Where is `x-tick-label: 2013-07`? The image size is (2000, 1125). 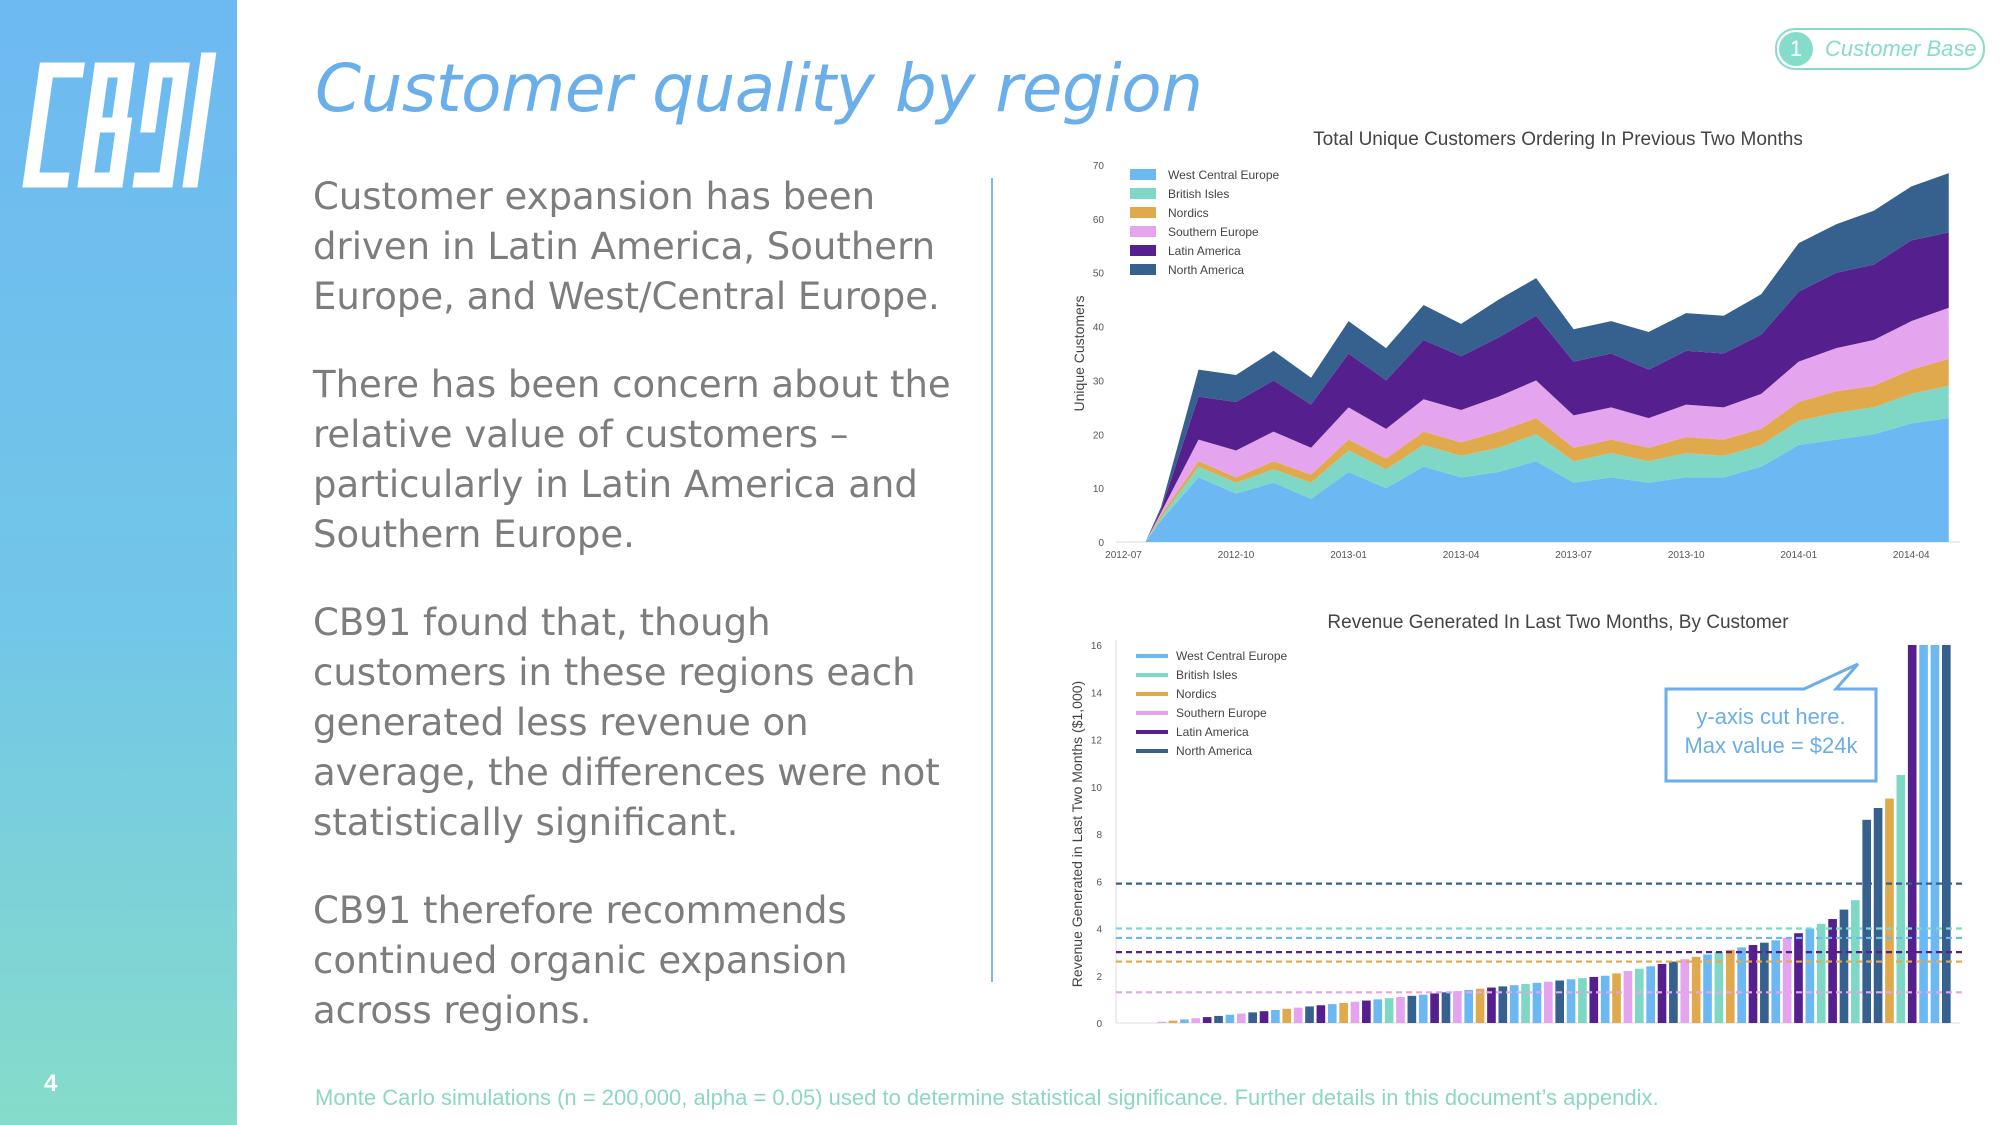 x-tick-label: 2013-07 is located at coordinates (1573, 555).